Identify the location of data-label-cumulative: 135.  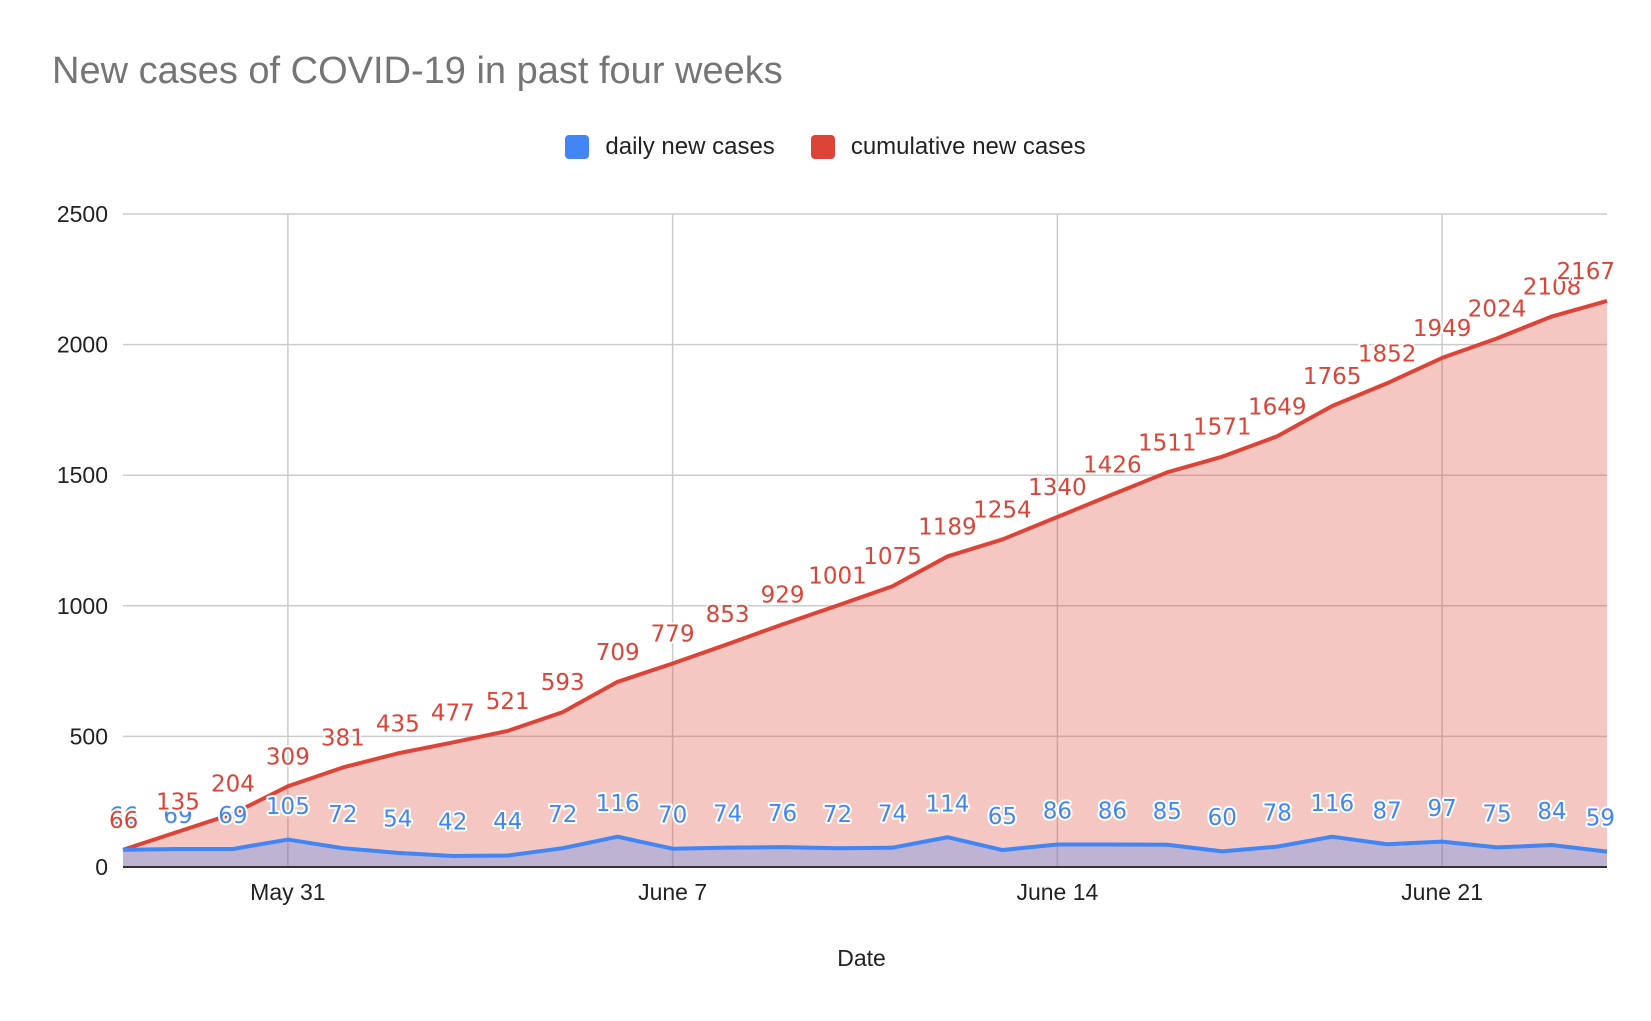
(178, 803).